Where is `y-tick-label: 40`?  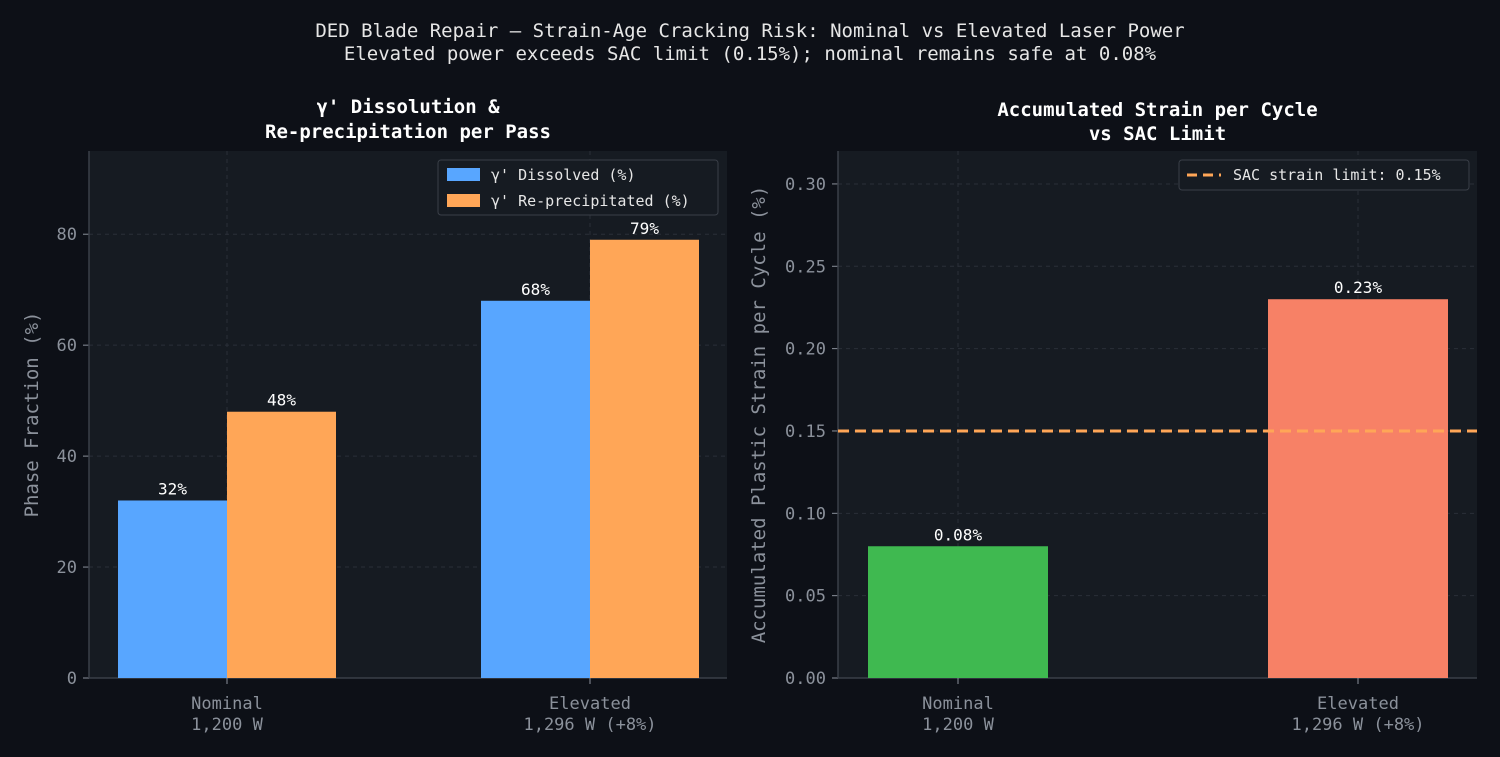
y-tick-label: 40 is located at coordinates (67, 457).